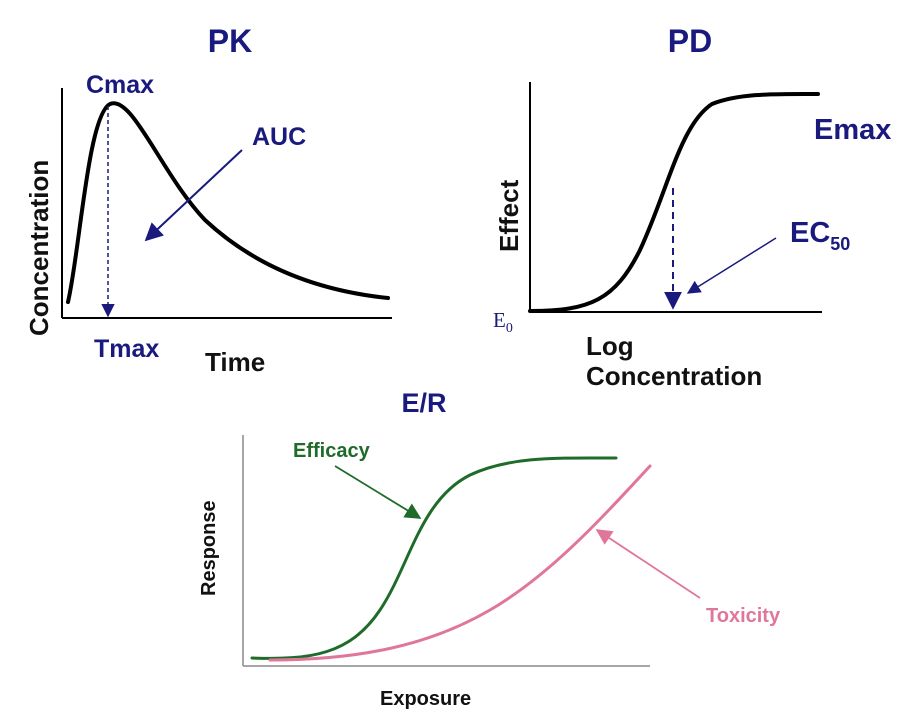  I want to click on pk-auc-arrow, so click(193, 195).